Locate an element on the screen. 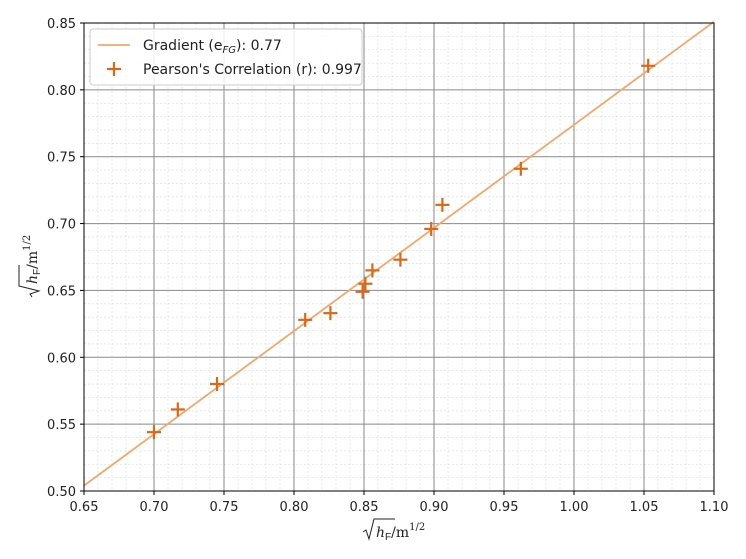  y-axis-label: hF/m1/2 is located at coordinates (30, 266).